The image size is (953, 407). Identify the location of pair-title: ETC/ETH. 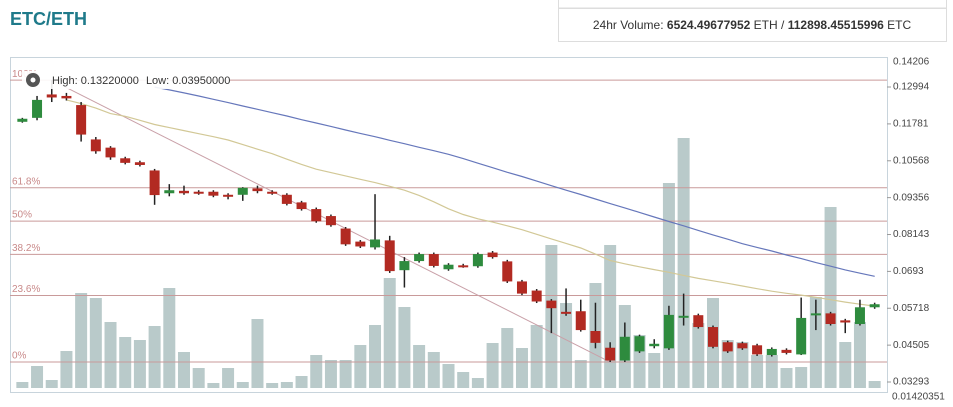
(48, 19).